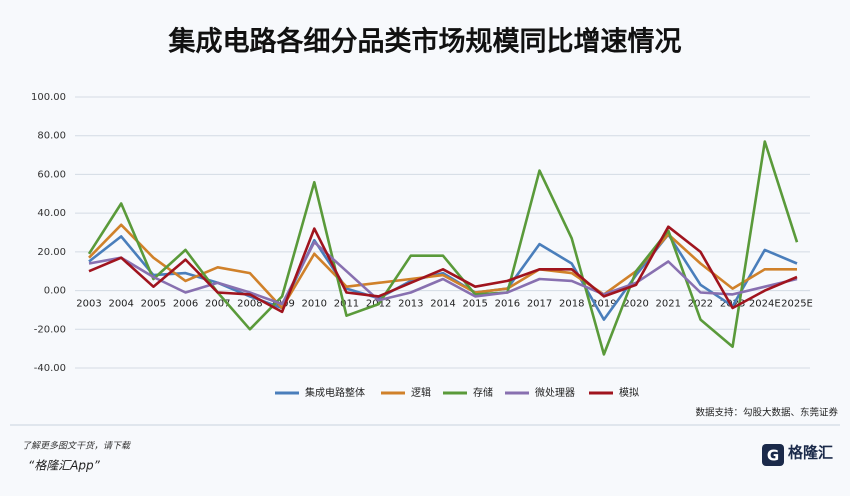 This screenshot has width=850, height=496. I want to click on x-tick-label: 2019, so click(603, 304).